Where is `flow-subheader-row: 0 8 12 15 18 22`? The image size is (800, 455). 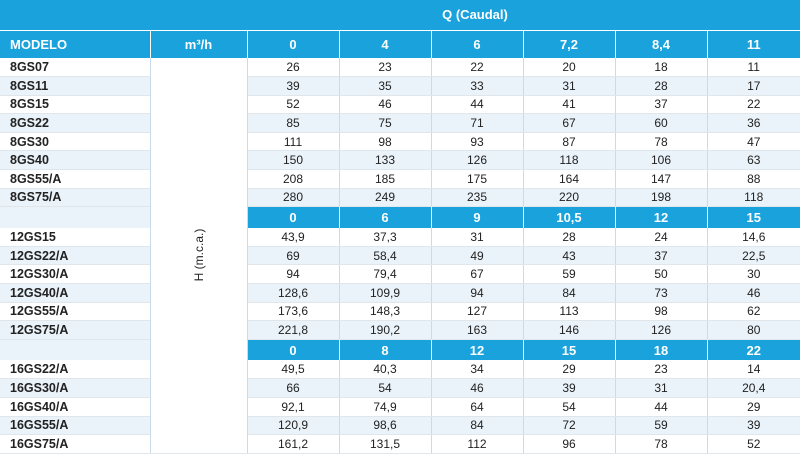
flow-subheader-row: 0 8 12 15 18 22 is located at coordinates (400, 349).